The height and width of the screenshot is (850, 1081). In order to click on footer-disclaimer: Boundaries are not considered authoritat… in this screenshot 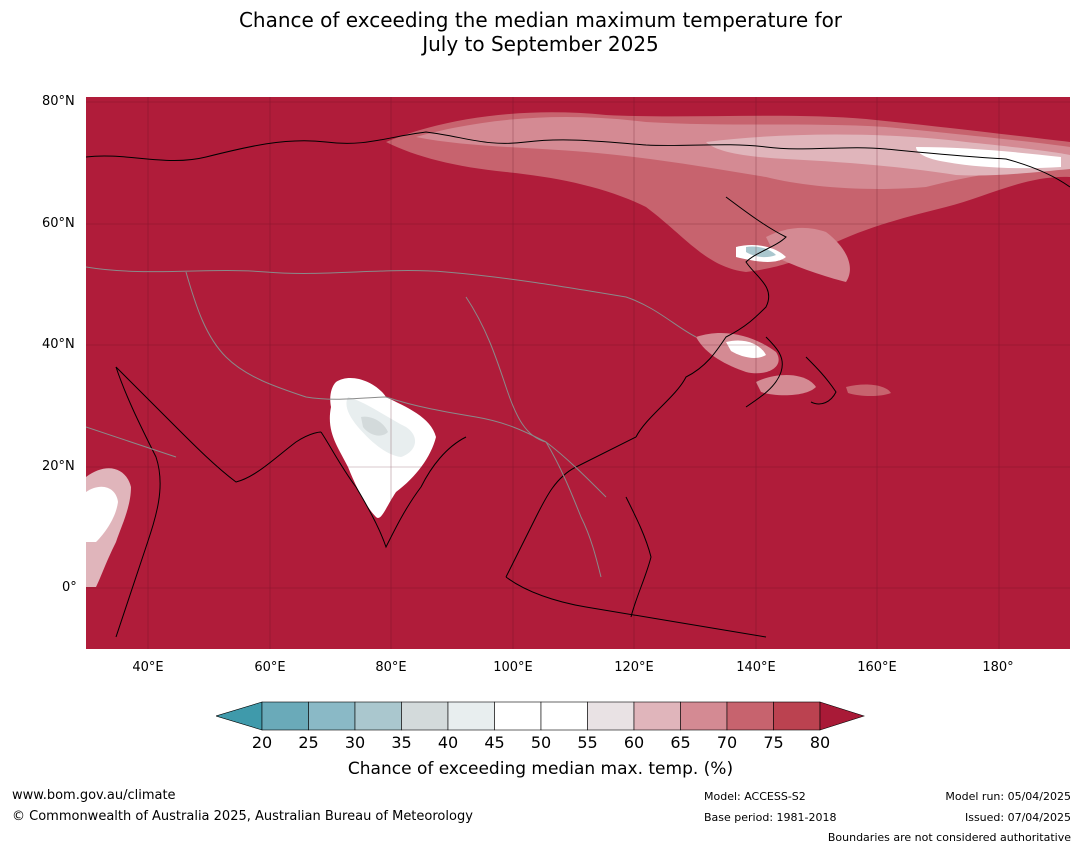, I will do `click(949, 837)`.